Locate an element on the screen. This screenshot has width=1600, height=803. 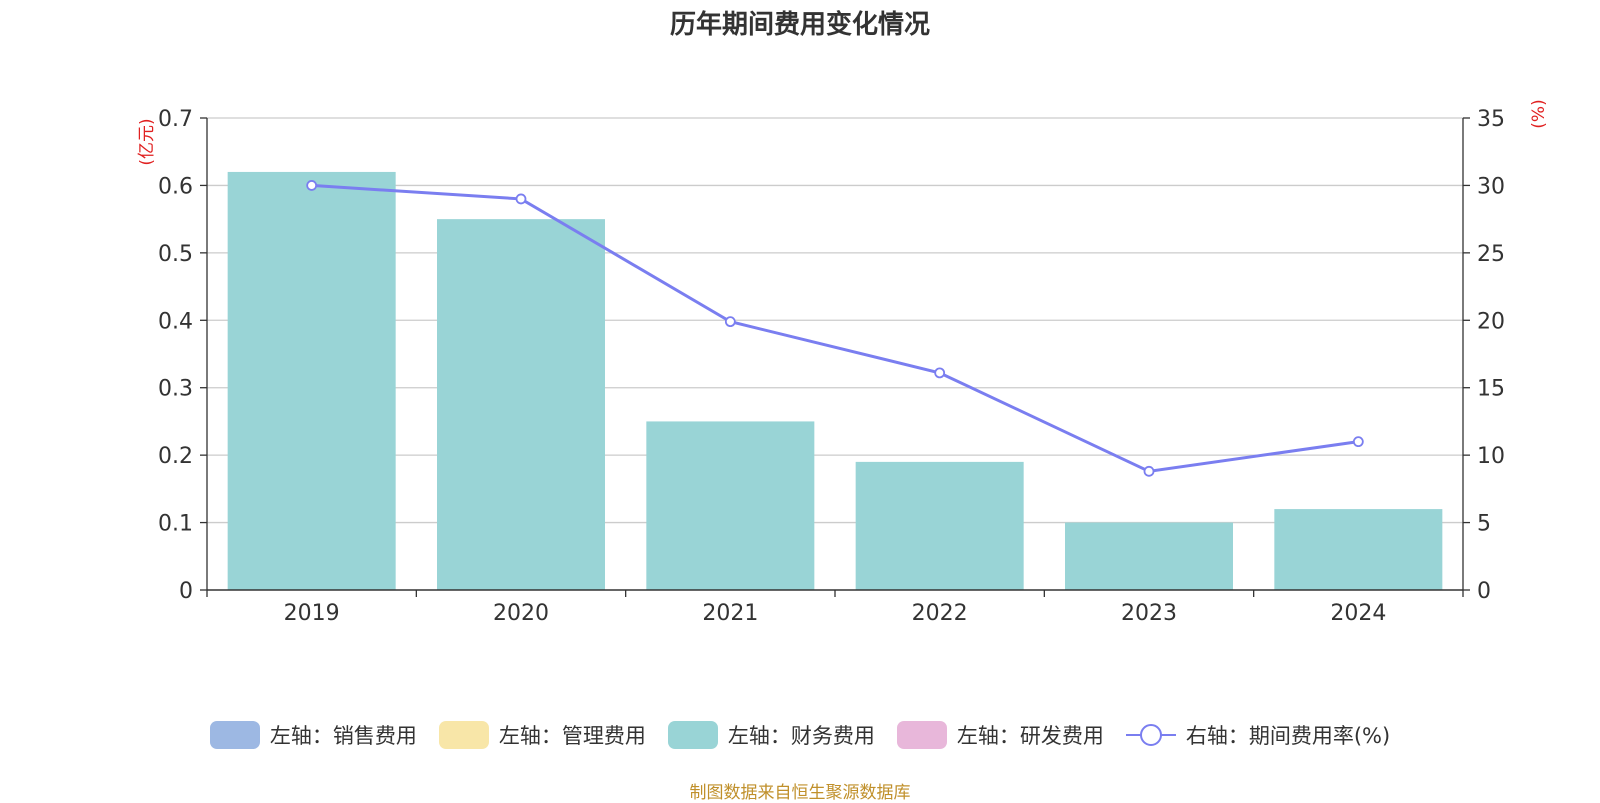
left-axis-tick-label: 0 is located at coordinates (186, 591).